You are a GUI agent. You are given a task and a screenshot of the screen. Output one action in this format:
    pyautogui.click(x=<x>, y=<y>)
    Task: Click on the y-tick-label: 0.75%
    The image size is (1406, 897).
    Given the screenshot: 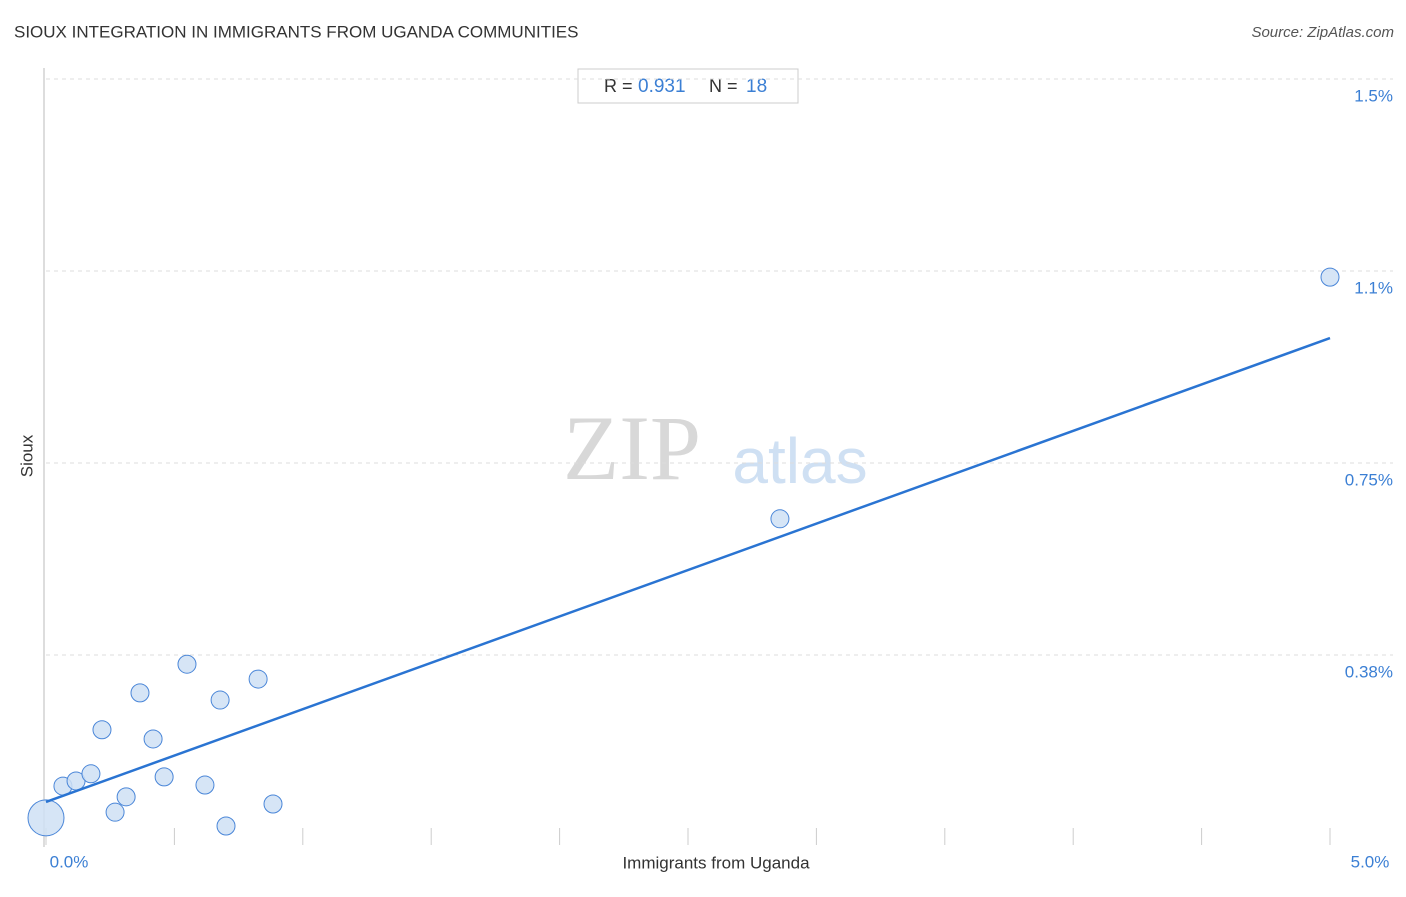 What is the action you would take?
    pyautogui.click(x=1369, y=479)
    